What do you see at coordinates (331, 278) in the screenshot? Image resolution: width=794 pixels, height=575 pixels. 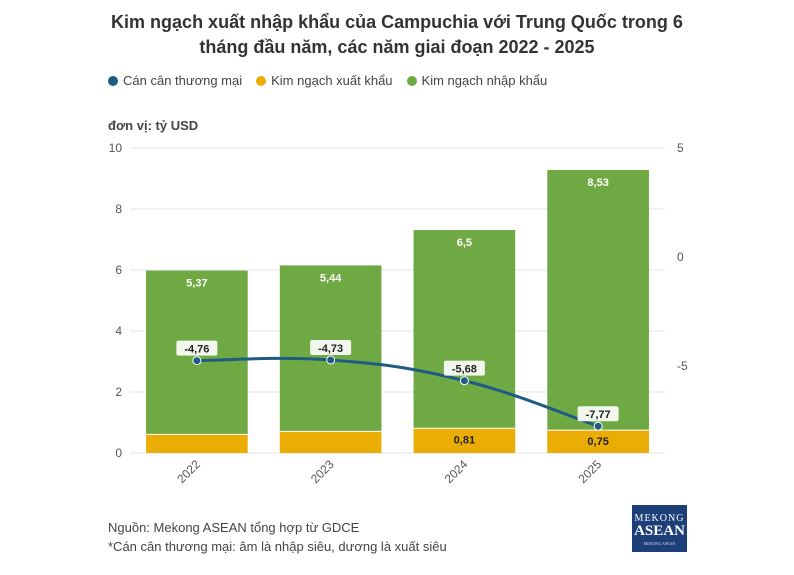 I see `label-import: 5,44` at bounding box center [331, 278].